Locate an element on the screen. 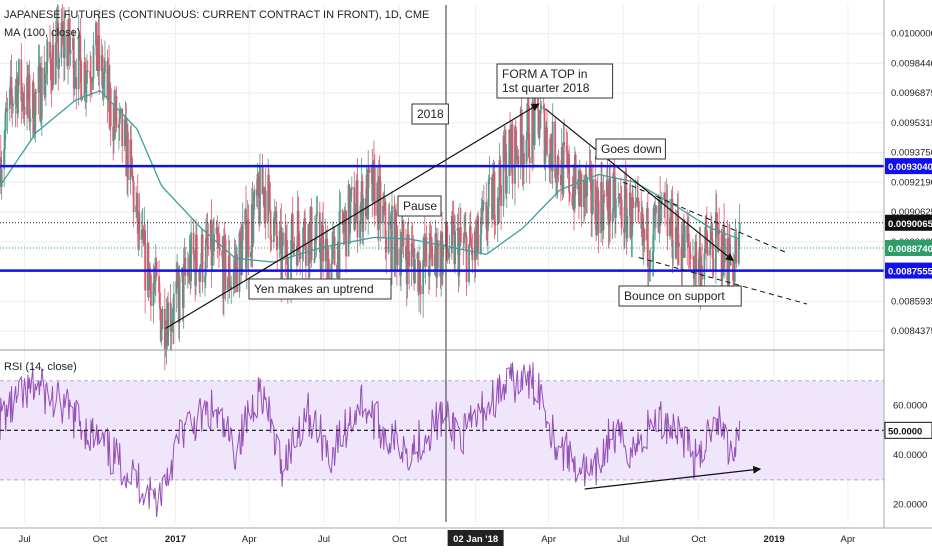  price-tick-label: 0.0096875 is located at coordinates (911, 93).